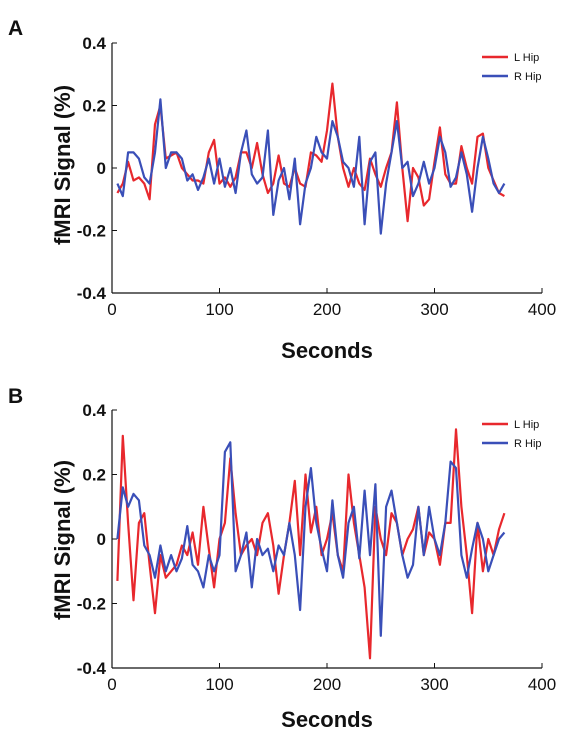 The height and width of the screenshot is (733, 574). I want to click on panel-b-label: B, so click(15, 396).